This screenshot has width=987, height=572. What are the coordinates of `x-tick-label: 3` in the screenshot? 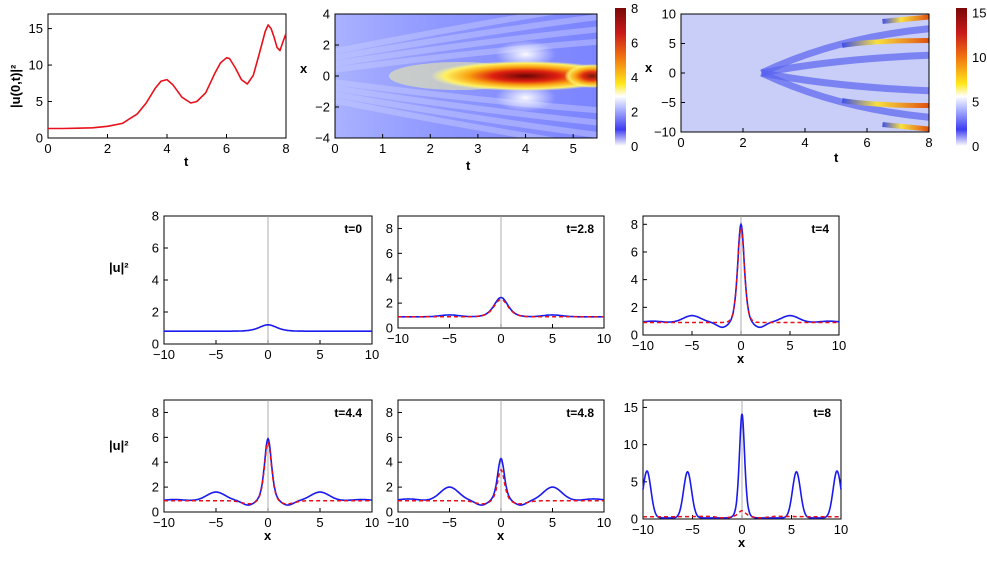 It's located at (477, 148).